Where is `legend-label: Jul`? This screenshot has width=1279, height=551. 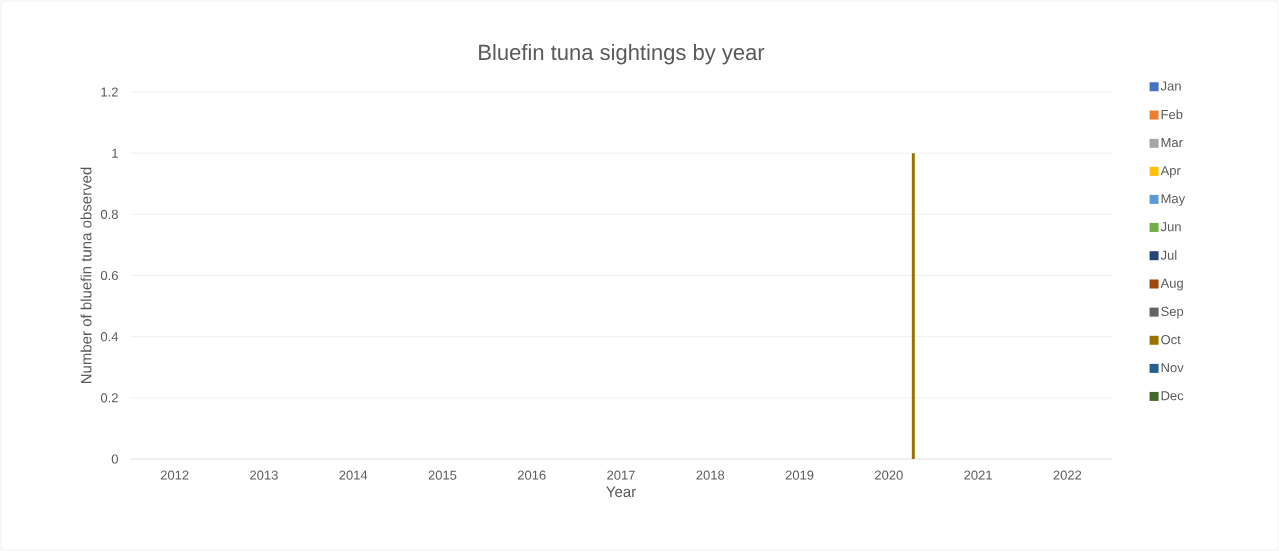 legend-label: Jul is located at coordinates (1168, 255).